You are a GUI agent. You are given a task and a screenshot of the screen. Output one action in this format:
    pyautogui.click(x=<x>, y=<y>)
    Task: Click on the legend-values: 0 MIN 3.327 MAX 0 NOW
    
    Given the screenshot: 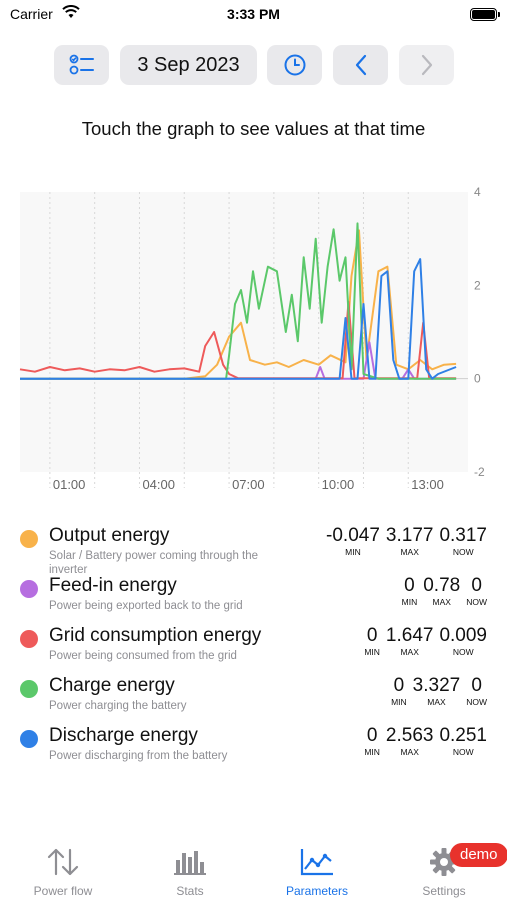 What is the action you would take?
    pyautogui.click(x=439, y=691)
    